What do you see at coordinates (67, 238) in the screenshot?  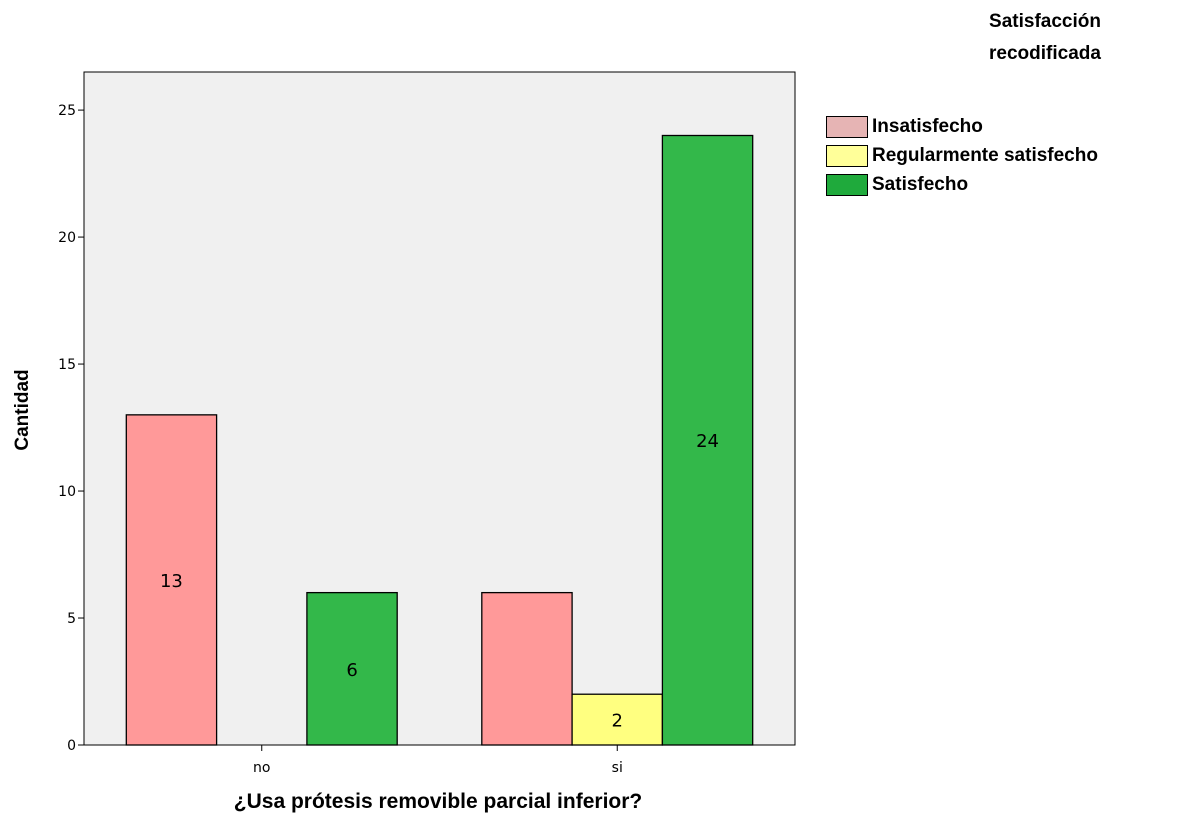 I see `y-tick-label: 20` at bounding box center [67, 238].